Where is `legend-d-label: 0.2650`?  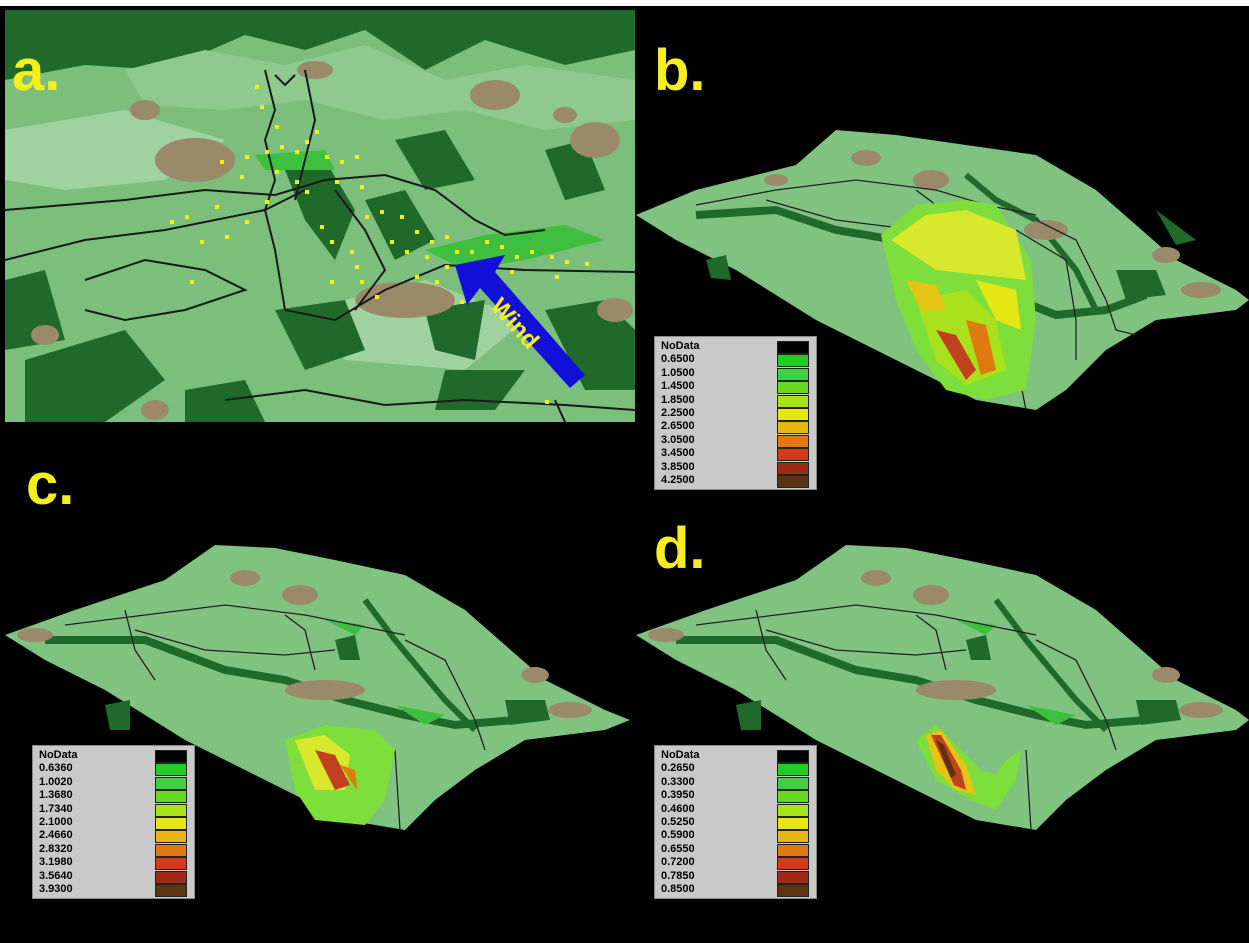 legend-d-label: 0.2650 is located at coordinates (678, 768).